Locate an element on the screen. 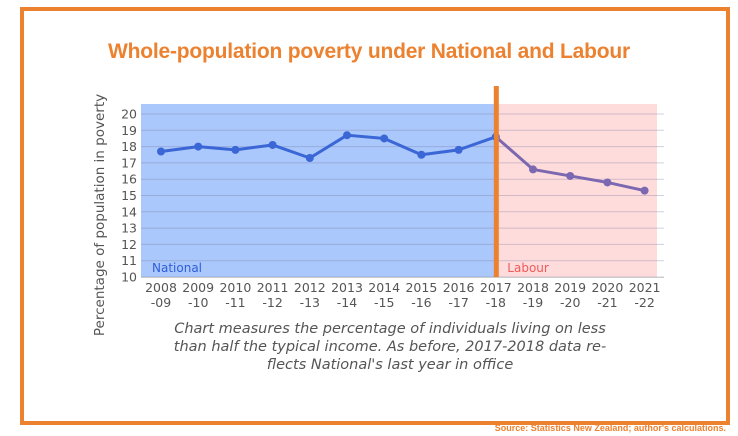 The height and width of the screenshot is (436, 738). y-tick-label: 16 is located at coordinates (129, 179).